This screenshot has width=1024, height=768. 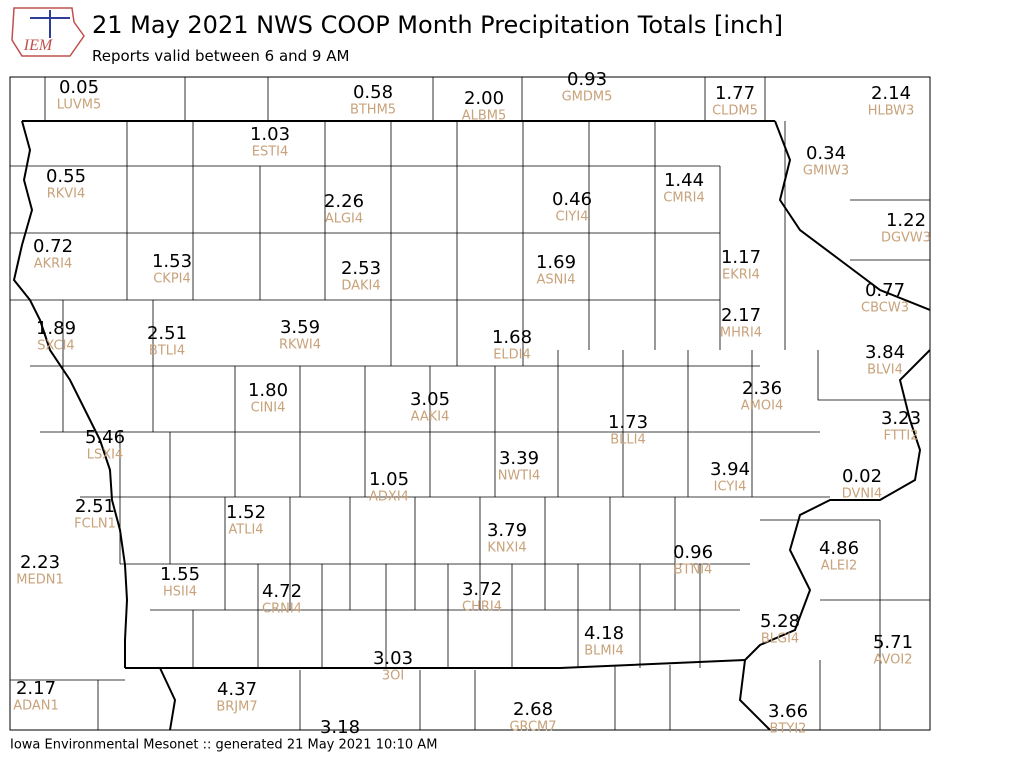 What do you see at coordinates (172, 279) in the screenshot?
I see `station-id: CKPI4` at bounding box center [172, 279].